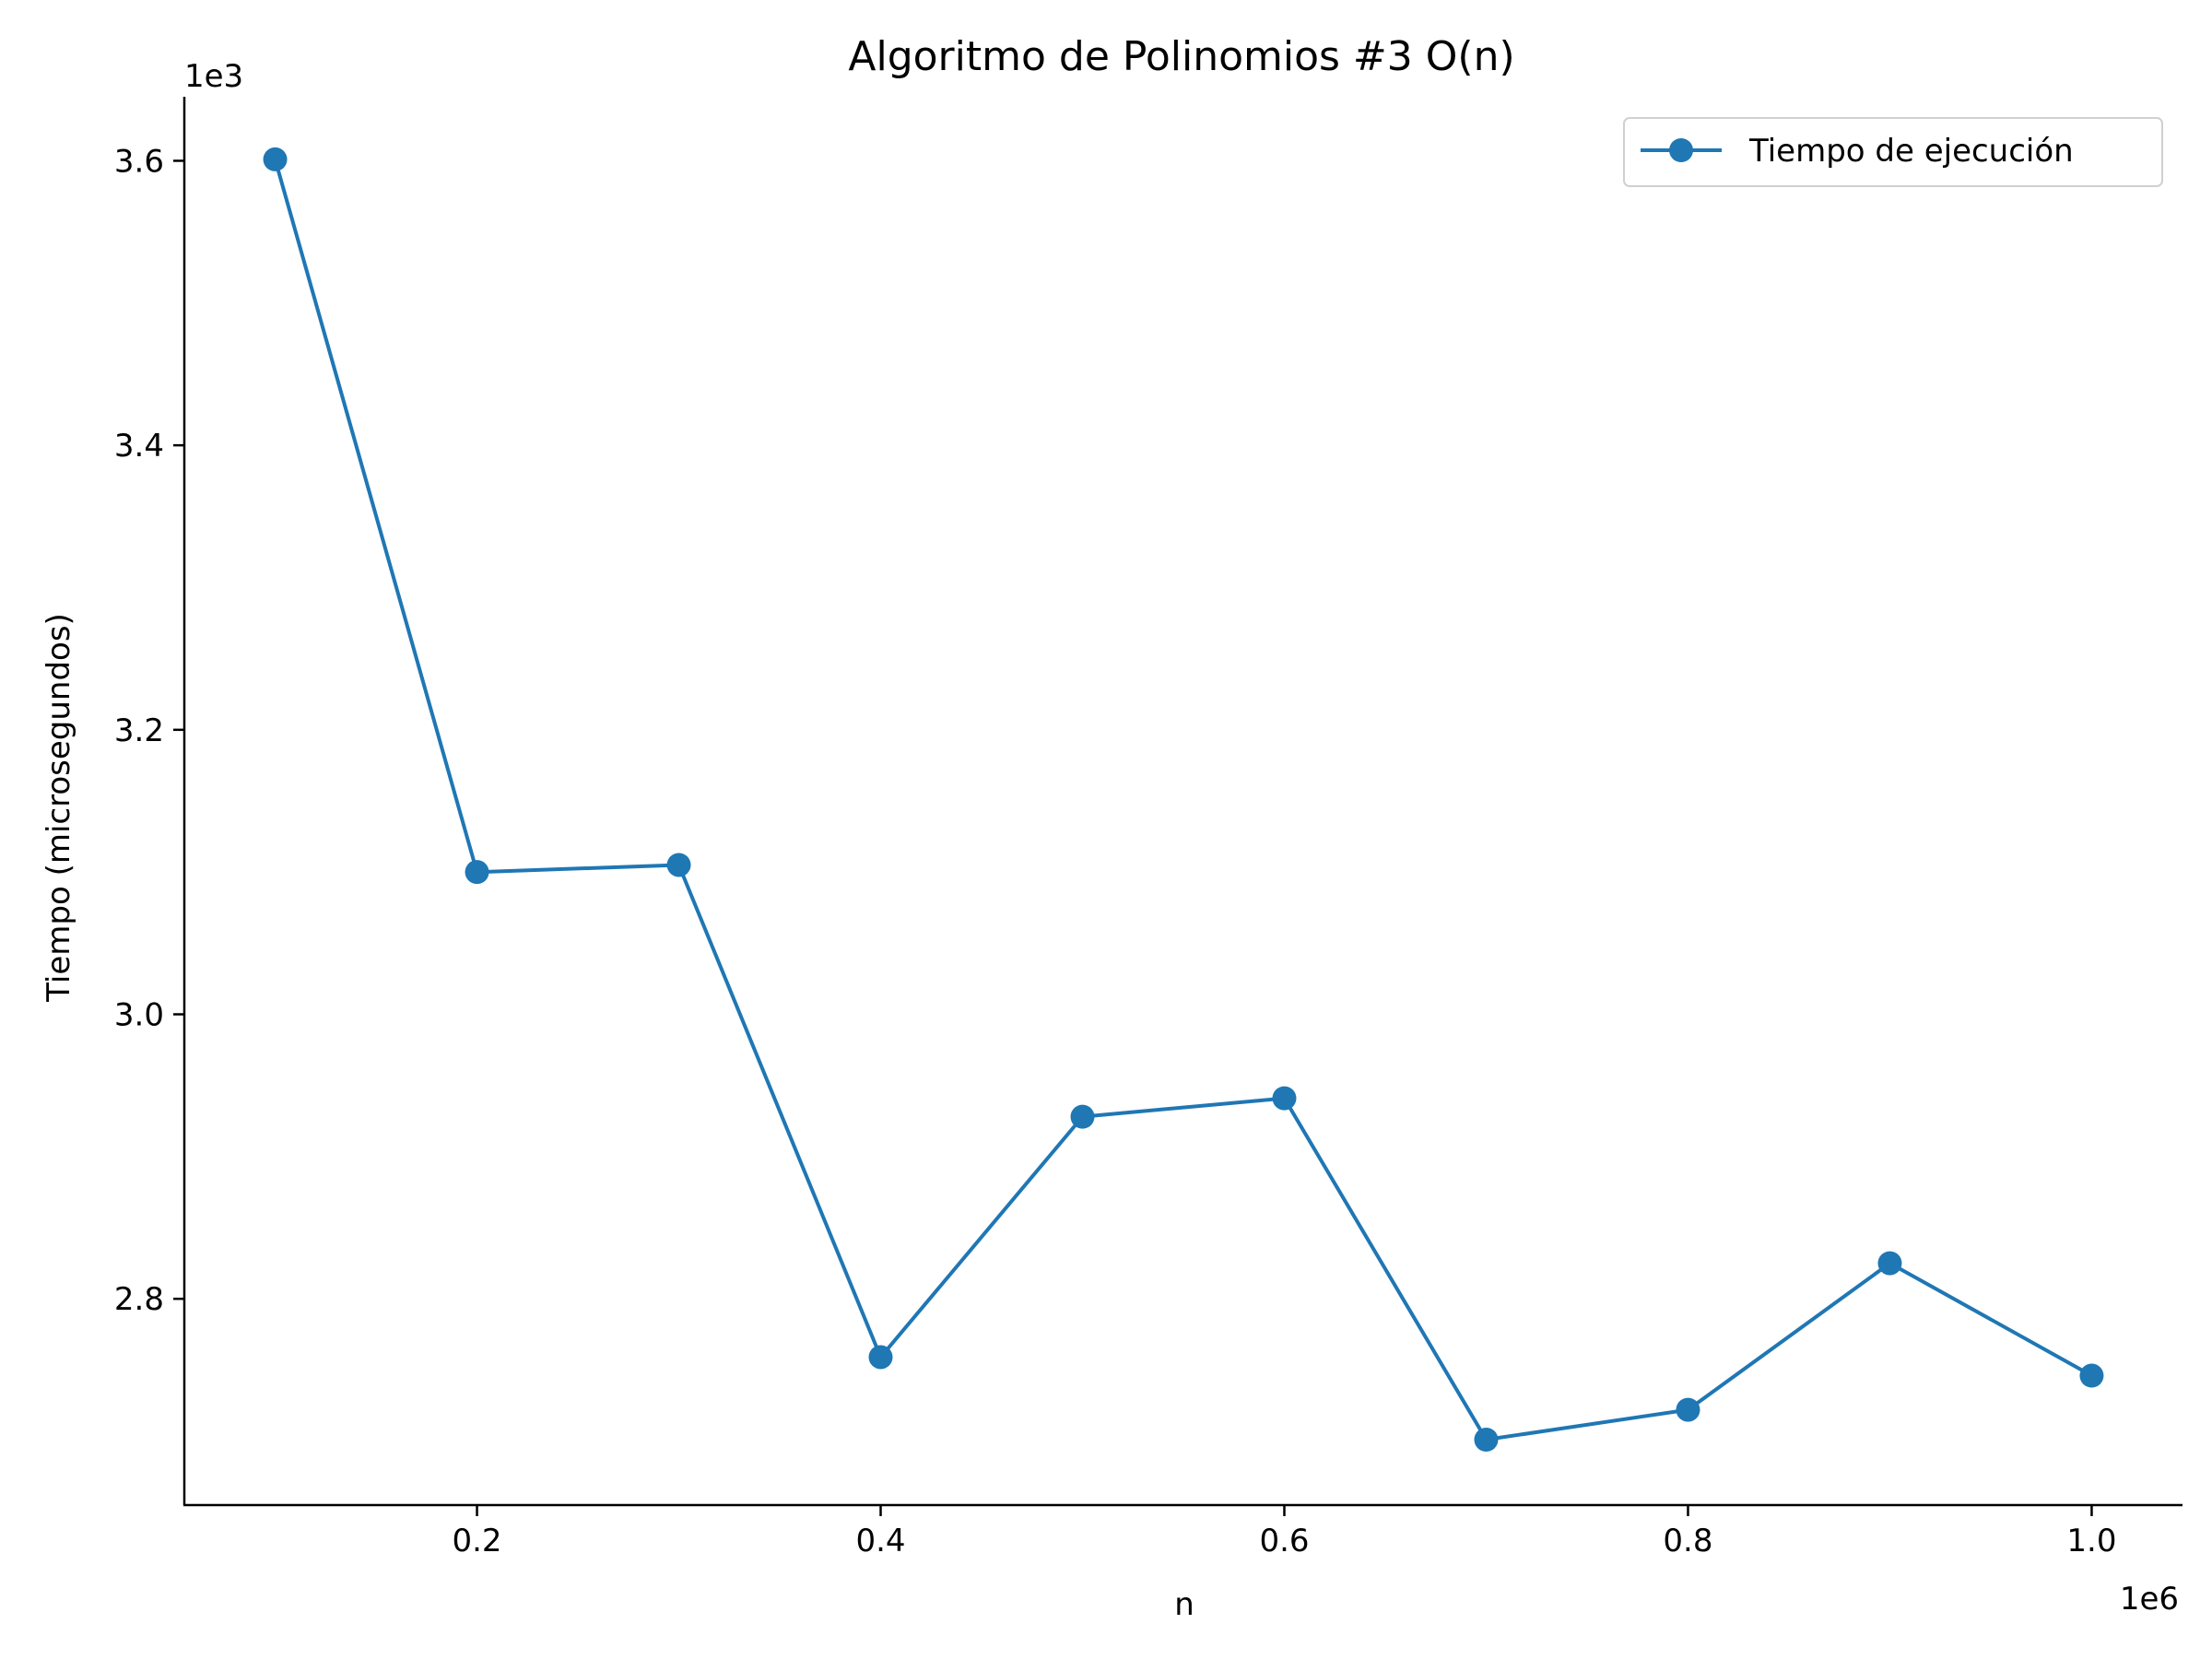 Image resolution: width=2212 pixels, height=1659 pixels. What do you see at coordinates (2091, 1541) in the screenshot?
I see `x-tick-label: 1.0` at bounding box center [2091, 1541].